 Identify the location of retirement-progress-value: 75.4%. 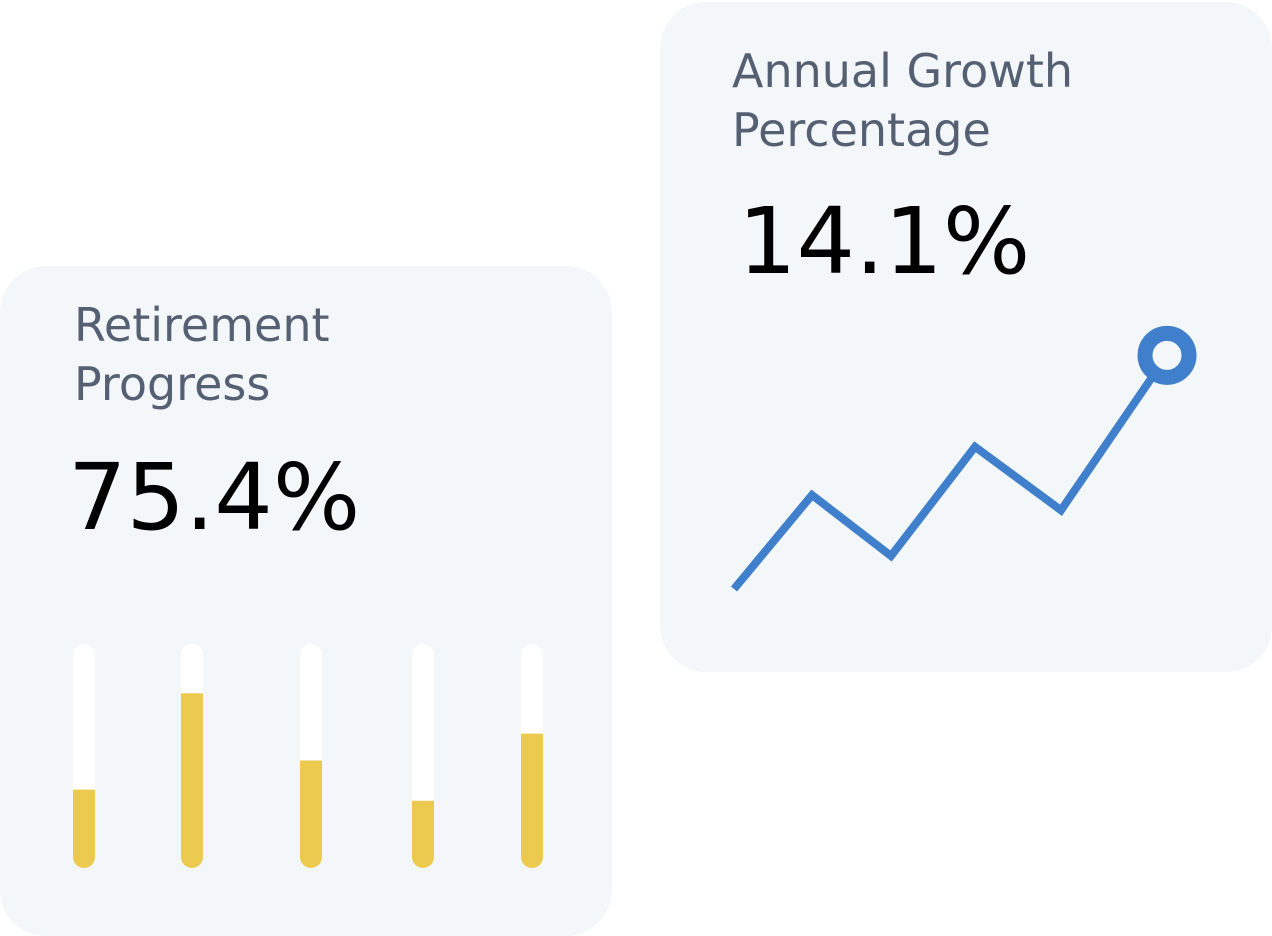
(214, 497).